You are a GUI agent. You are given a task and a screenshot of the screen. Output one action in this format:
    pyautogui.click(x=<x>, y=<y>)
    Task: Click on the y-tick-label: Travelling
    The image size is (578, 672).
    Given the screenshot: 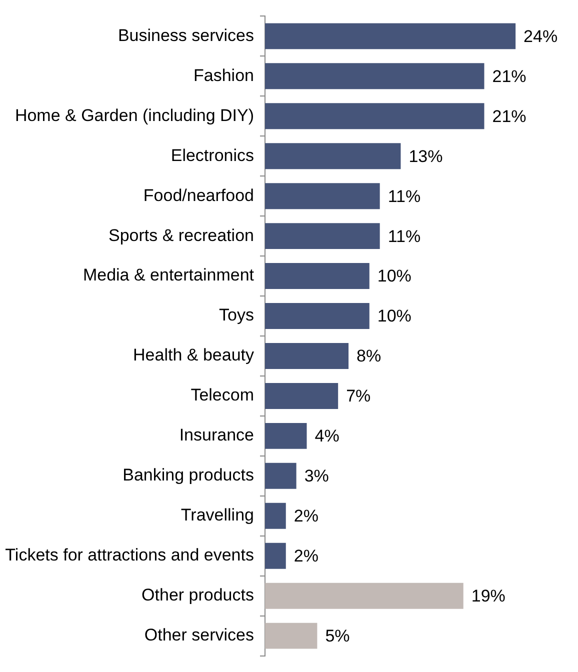 What is the action you would take?
    pyautogui.click(x=217, y=515)
    